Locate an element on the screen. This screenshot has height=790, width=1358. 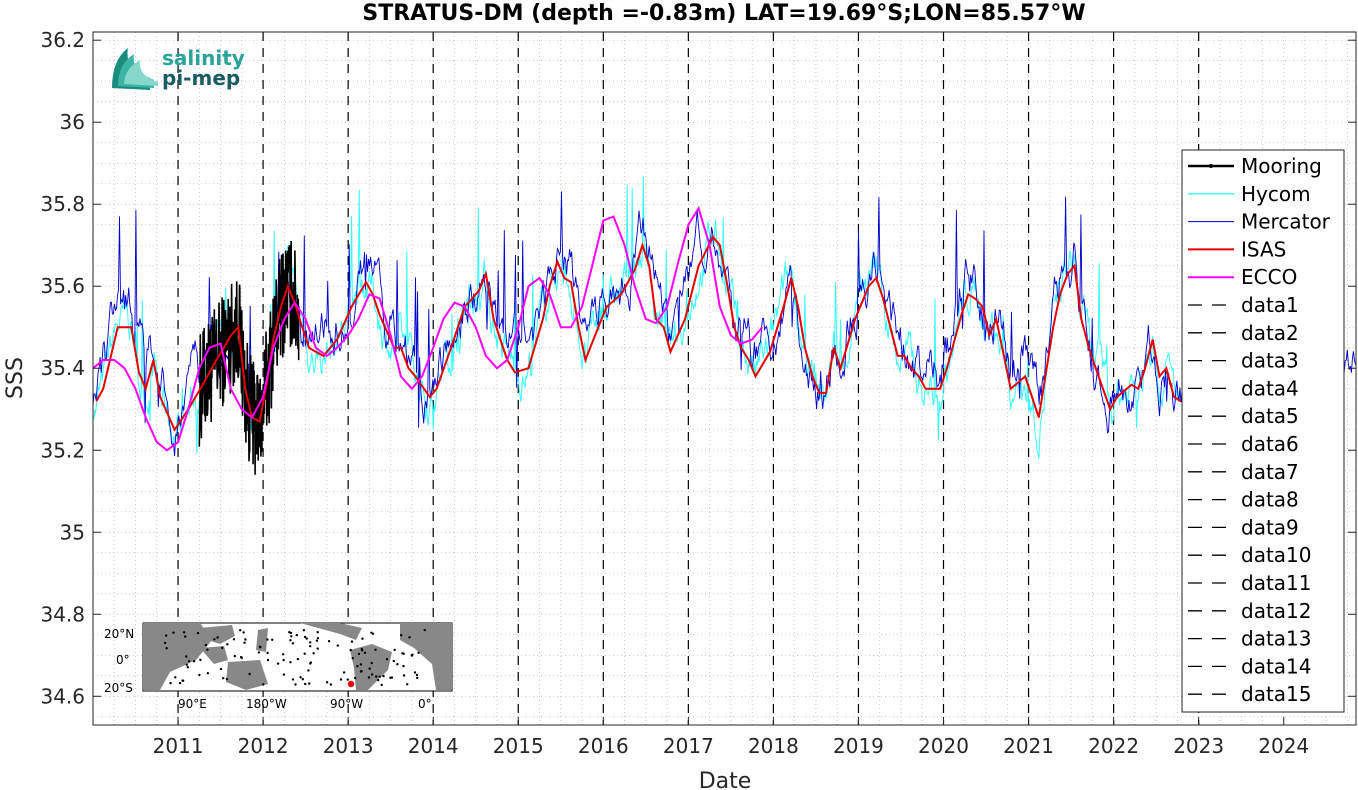
y-tick-label: 36.2 is located at coordinates (62, 40).